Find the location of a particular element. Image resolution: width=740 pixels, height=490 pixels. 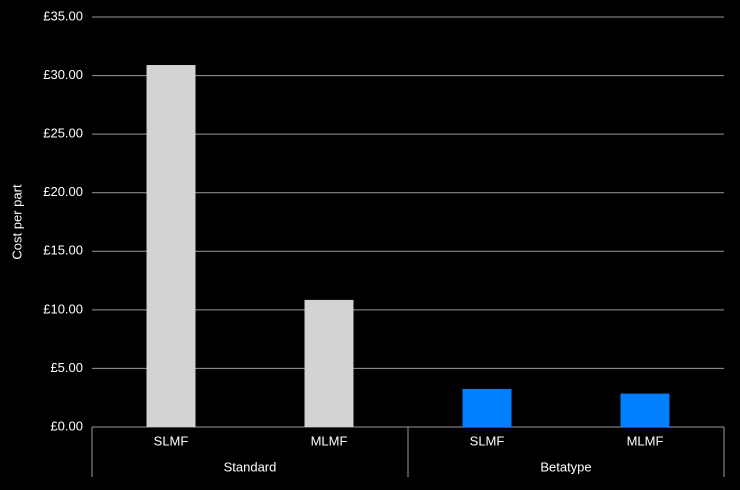

y-tick-label: £35.00 is located at coordinates (63, 15).